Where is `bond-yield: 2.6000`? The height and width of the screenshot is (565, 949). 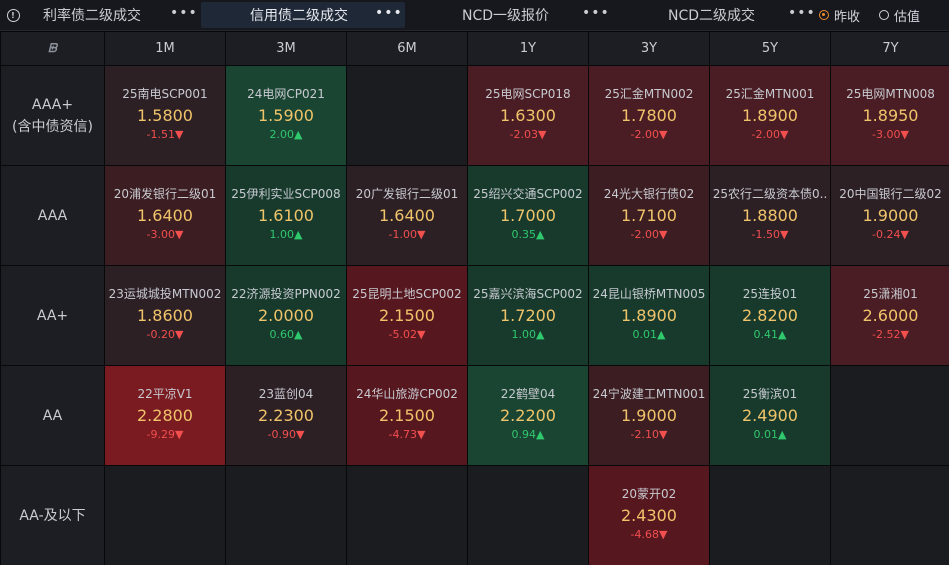 bond-yield: 2.6000 is located at coordinates (890, 315).